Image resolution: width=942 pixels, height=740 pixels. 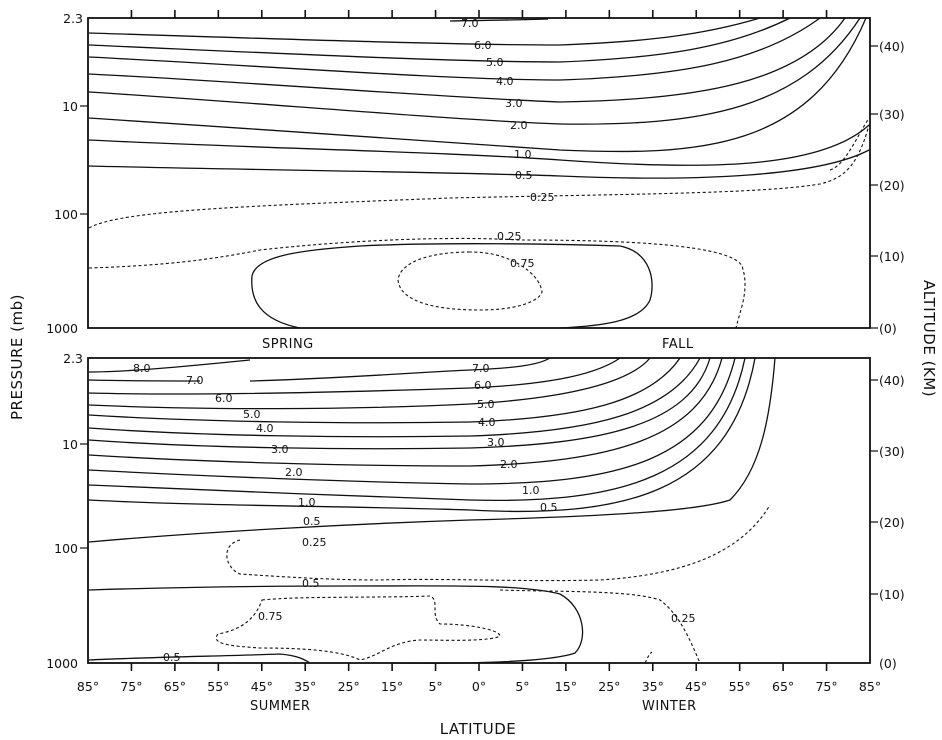 I want to click on lower-contour-1.5, so click(x=417, y=429).